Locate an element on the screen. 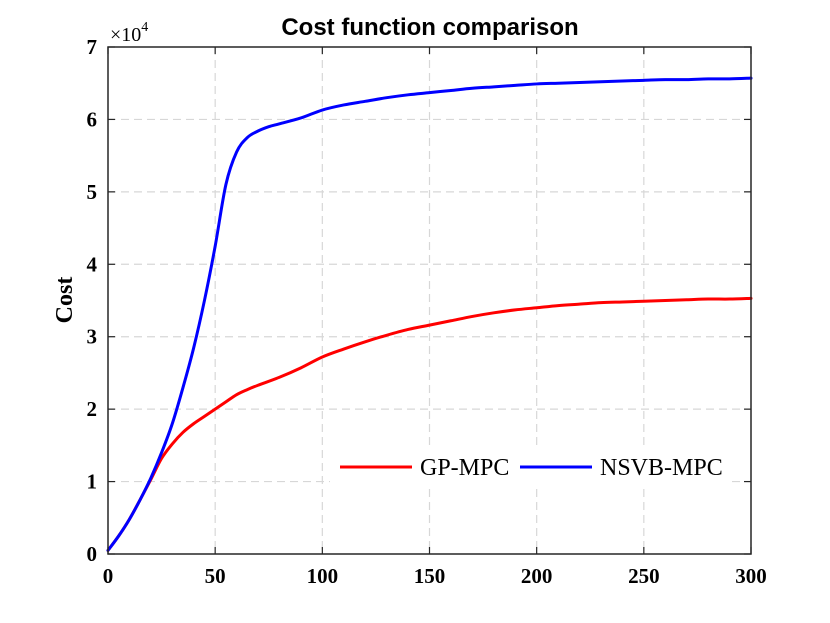  legend-label-nsvb-mpc: NSVB-MPC is located at coordinates (661, 468).